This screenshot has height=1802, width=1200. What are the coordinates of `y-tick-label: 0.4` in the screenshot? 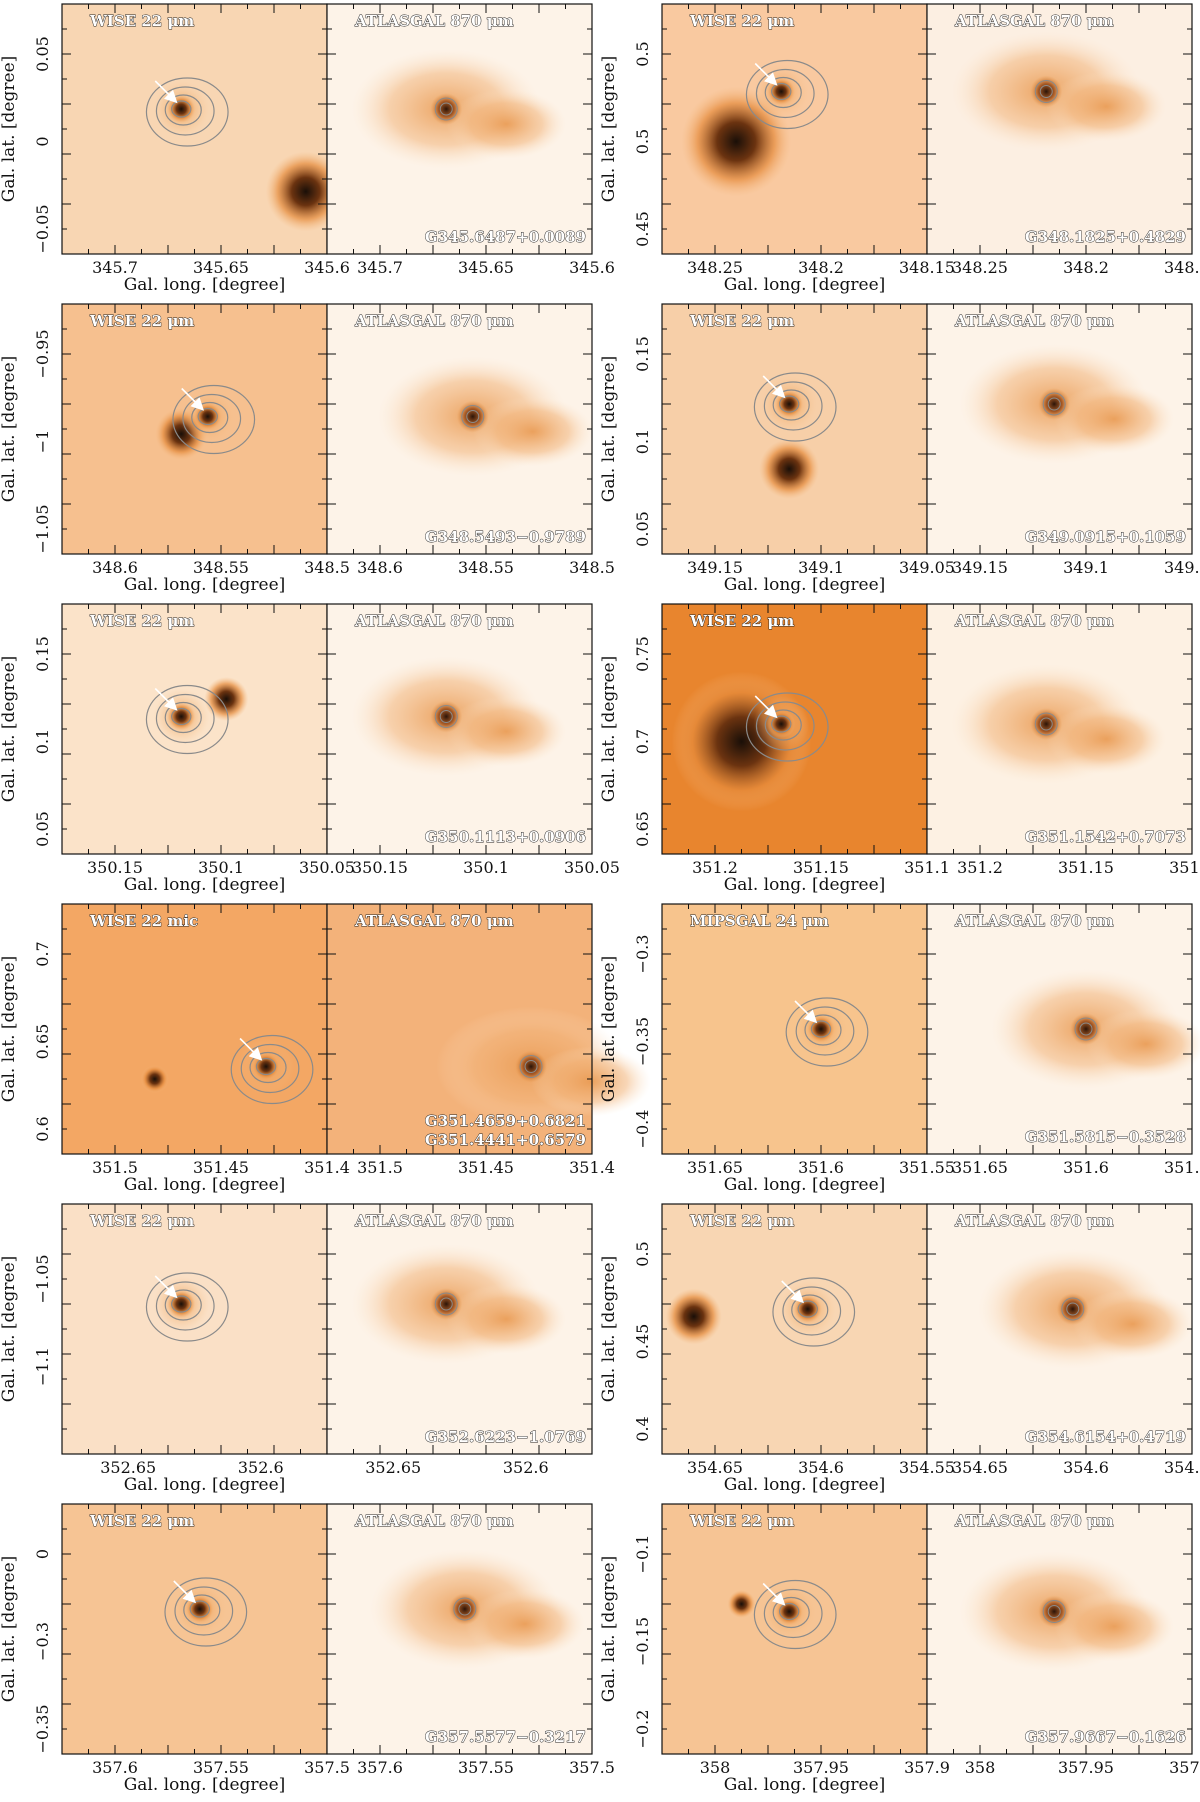 It's located at (642, 1428).